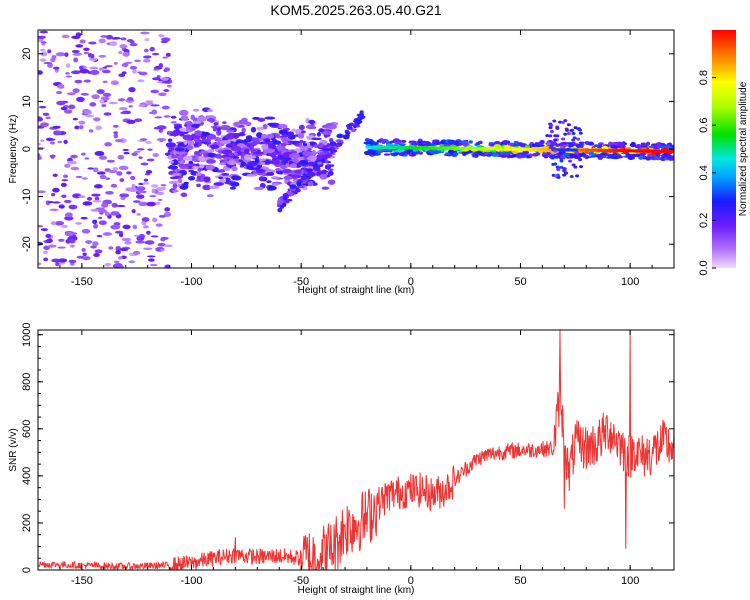 This screenshot has height=600, width=750. I want to click on y-tick-label: 10, so click(27, 101).